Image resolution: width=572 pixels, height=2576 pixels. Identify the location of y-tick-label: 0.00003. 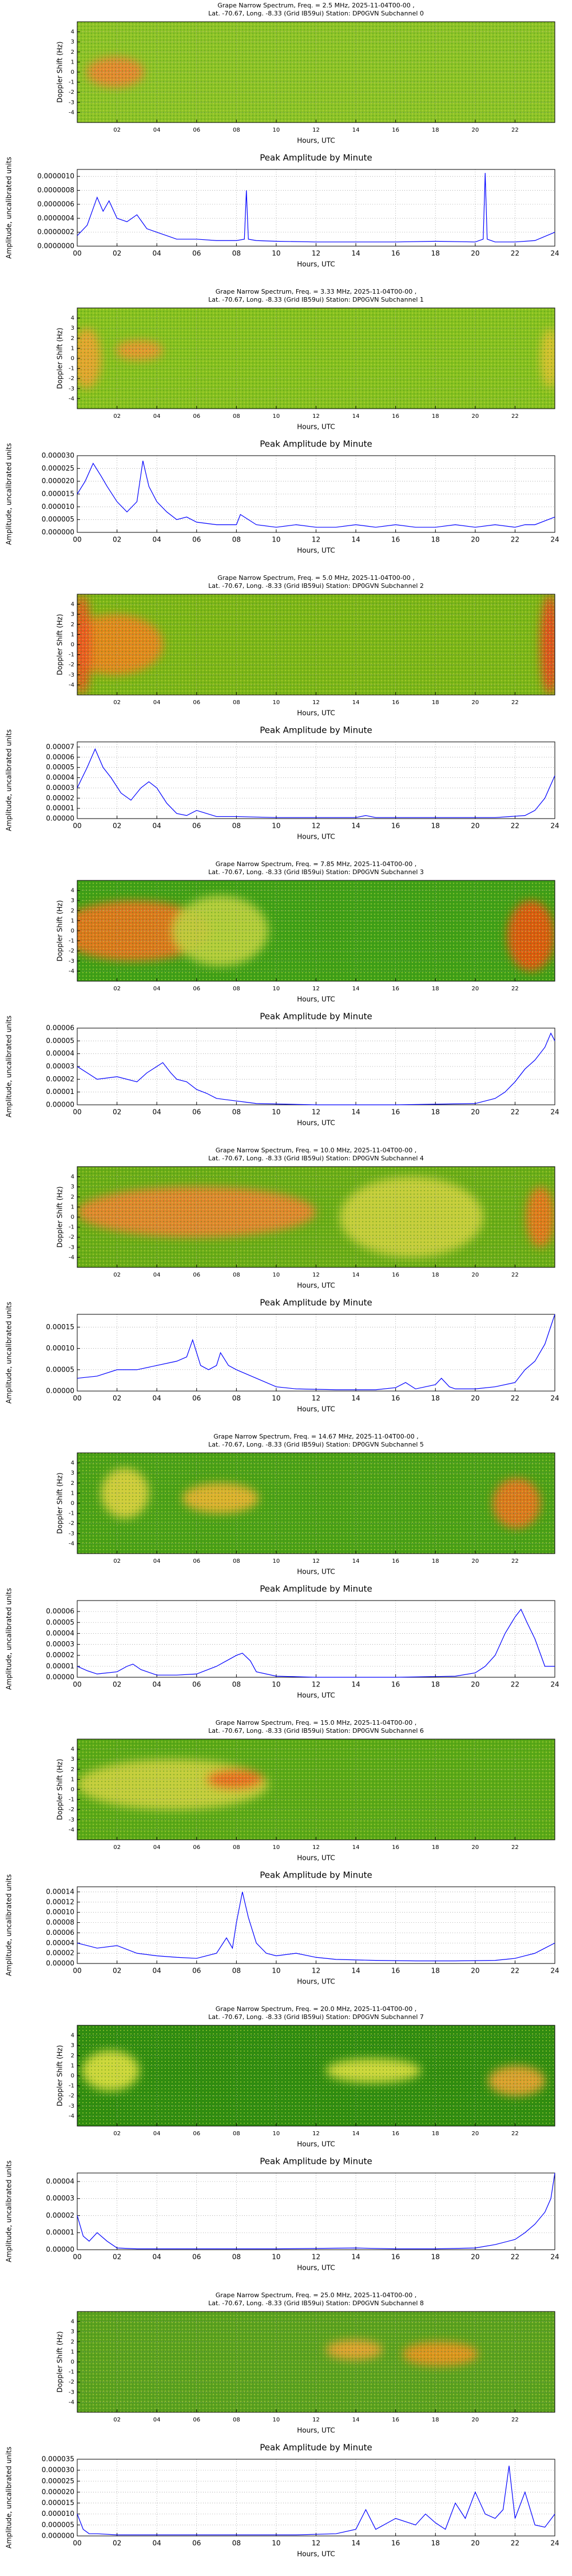
(60, 2198).